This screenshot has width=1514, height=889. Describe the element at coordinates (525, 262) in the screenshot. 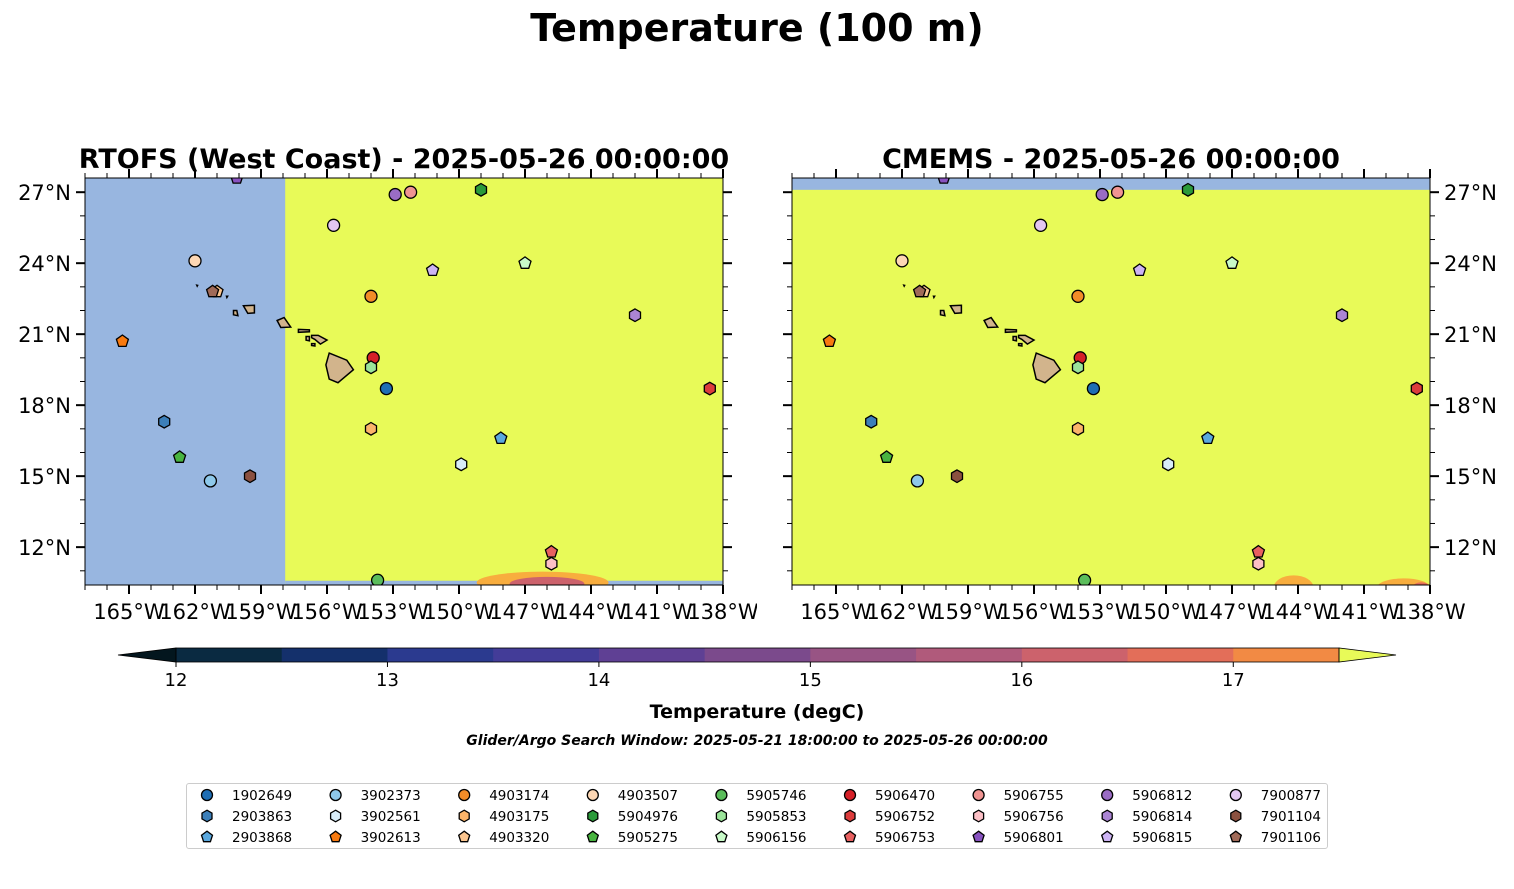

I see `float-marker: 5906156` at that location.